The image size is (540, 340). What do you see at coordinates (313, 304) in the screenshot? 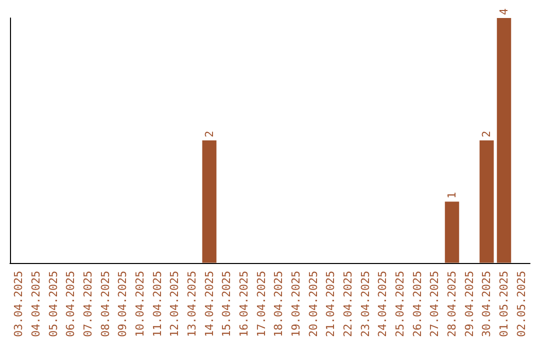
I see `x-tick-label: 20.04.2025` at bounding box center [313, 304].